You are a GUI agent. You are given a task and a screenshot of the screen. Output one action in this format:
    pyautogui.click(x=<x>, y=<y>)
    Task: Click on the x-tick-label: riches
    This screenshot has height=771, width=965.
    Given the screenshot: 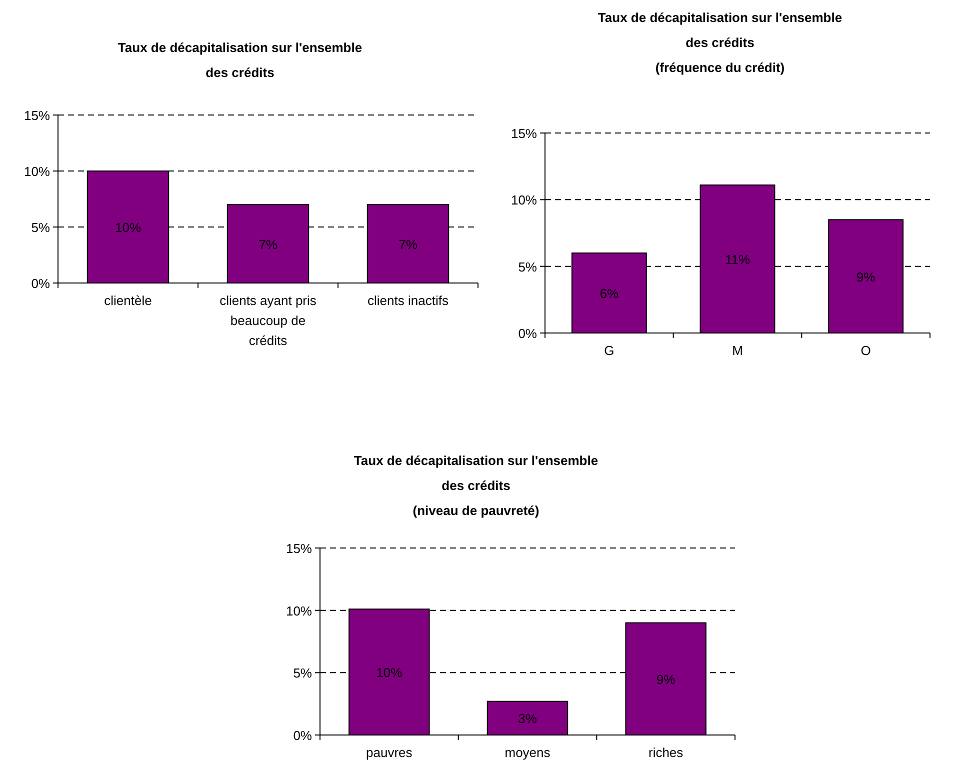 What is the action you would take?
    pyautogui.click(x=666, y=752)
    